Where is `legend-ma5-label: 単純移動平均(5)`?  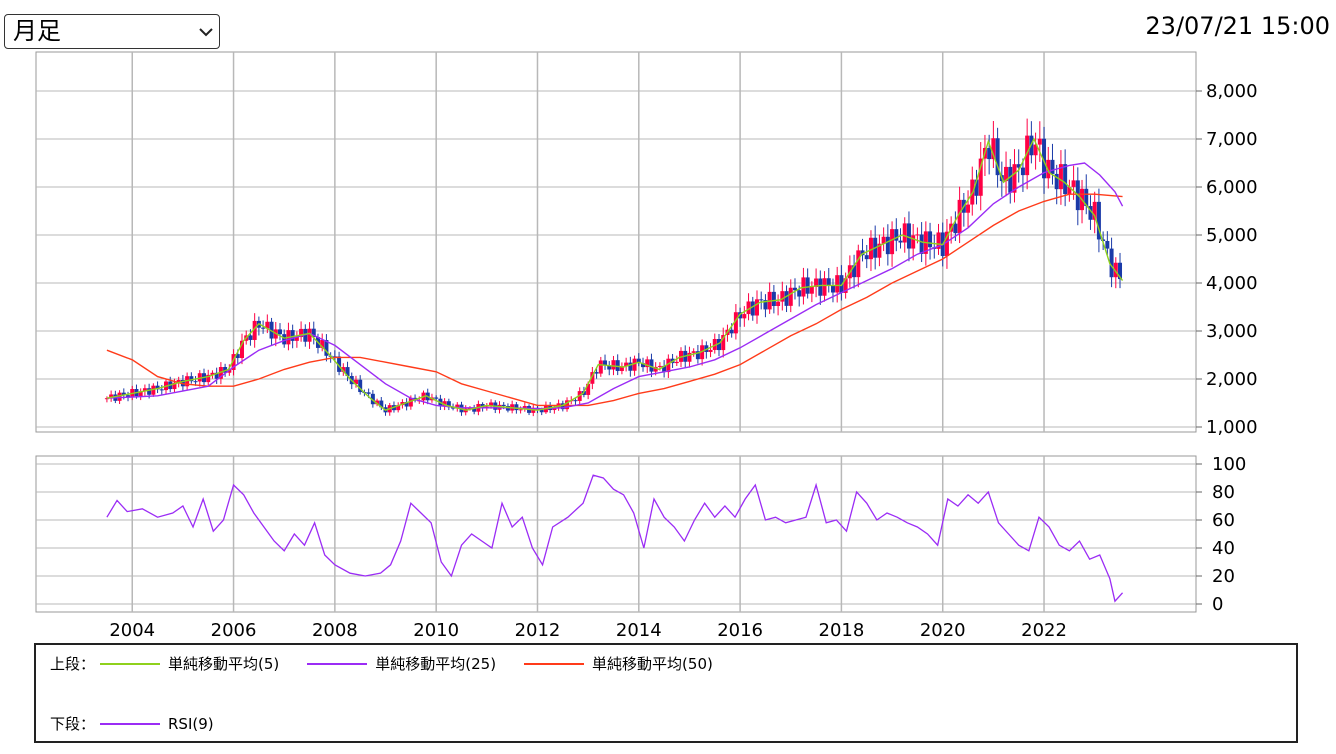 legend-ma5-label: 単純移動平均(5) is located at coordinates (224, 664).